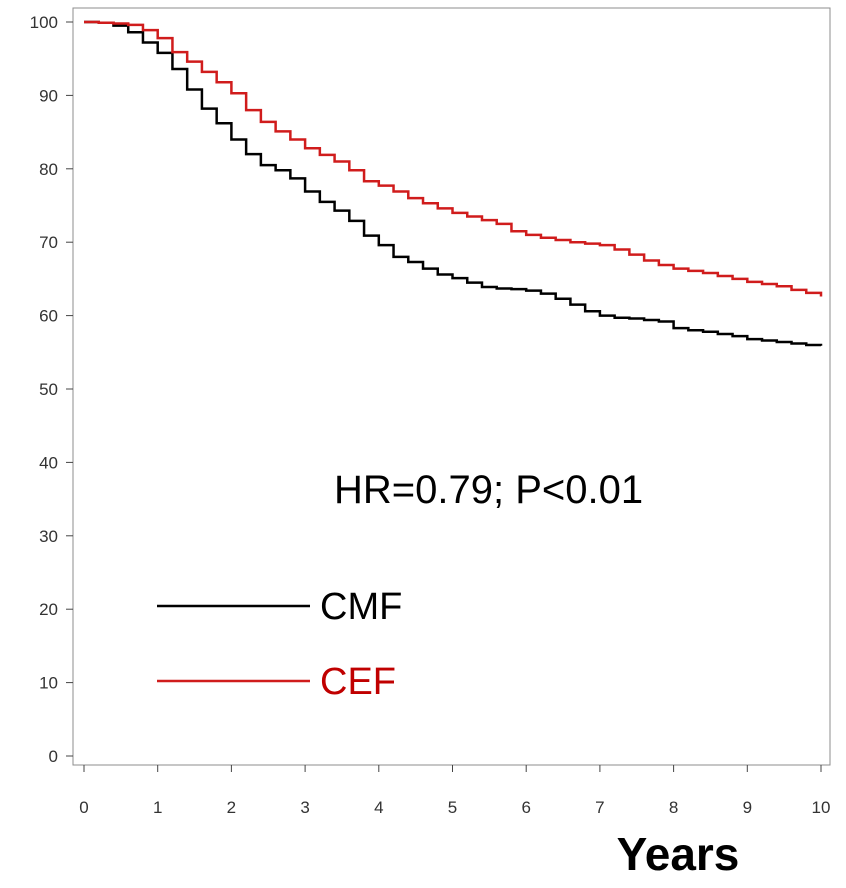 Image resolution: width=846 pixels, height=888 pixels. Describe the element at coordinates (279, 644) in the screenshot. I see `legend: CMF CEF` at that location.